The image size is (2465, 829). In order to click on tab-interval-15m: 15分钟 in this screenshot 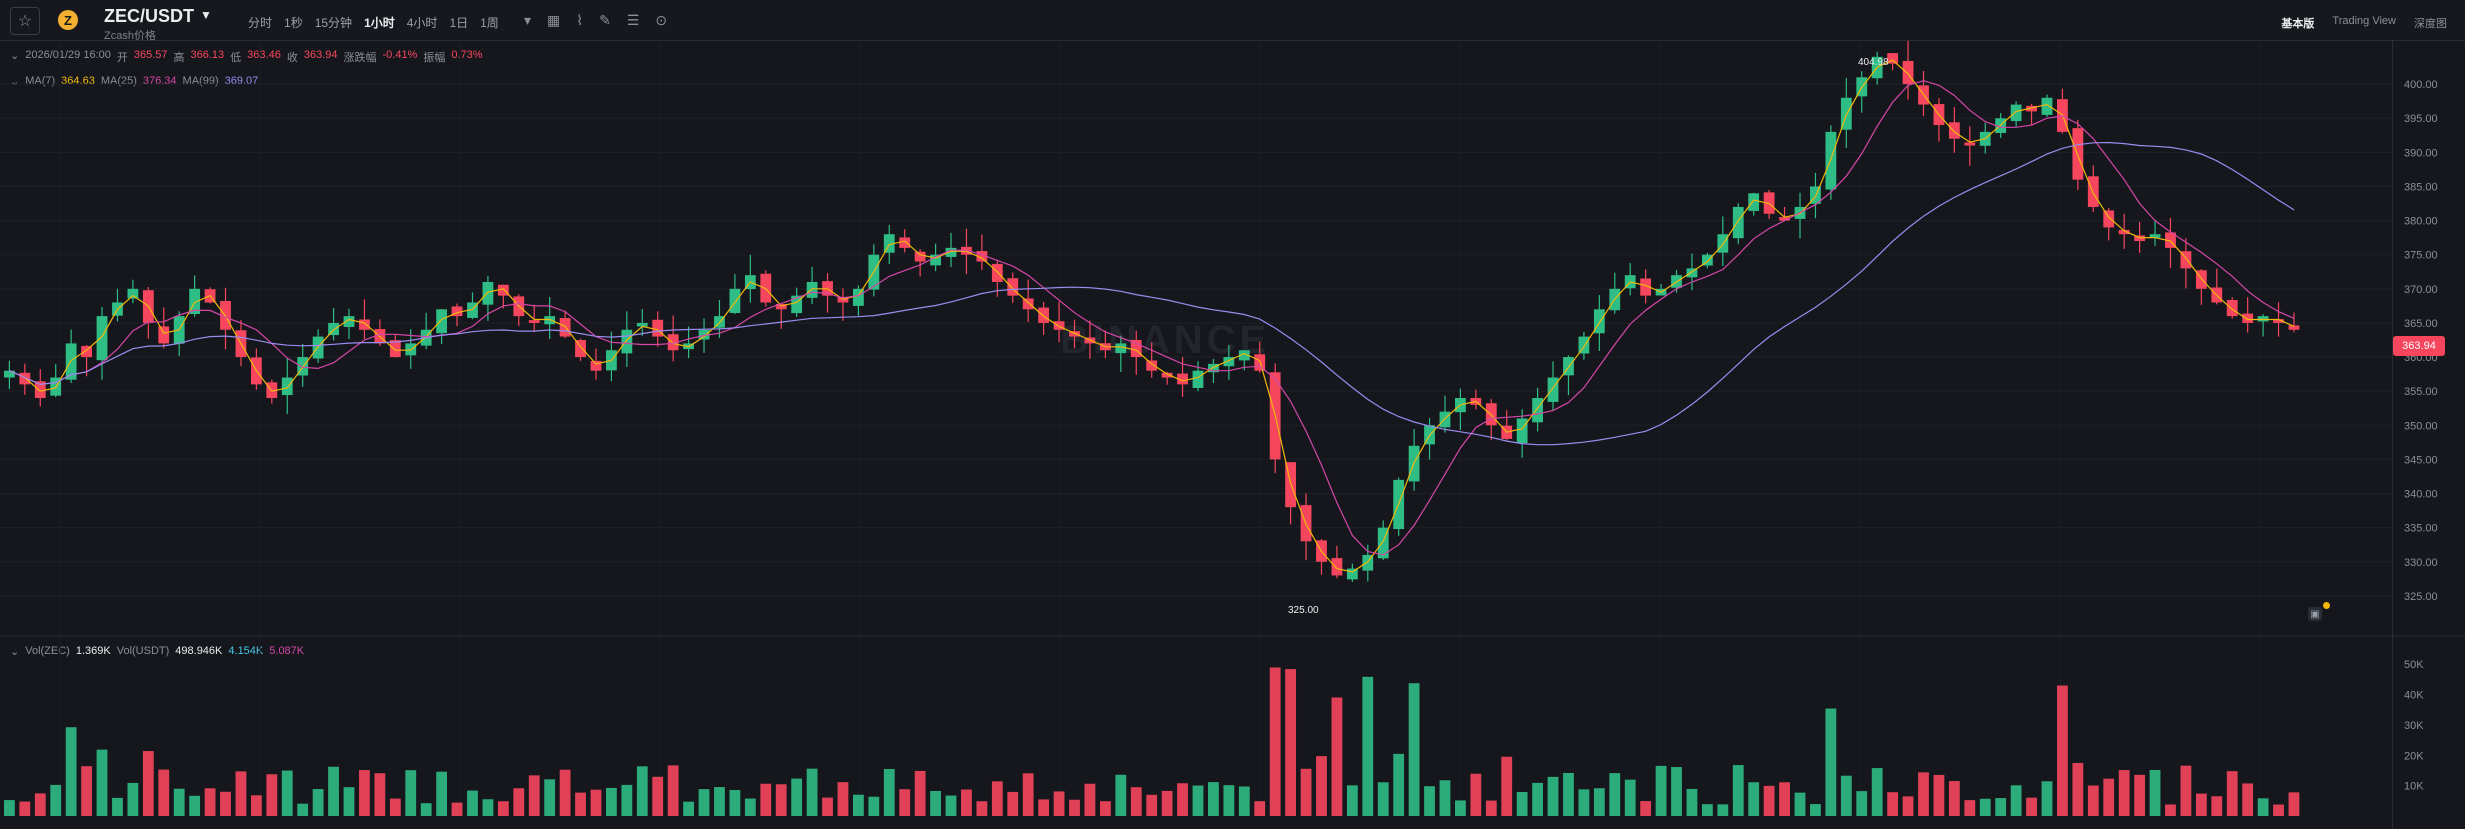, I will do `click(333, 23)`.